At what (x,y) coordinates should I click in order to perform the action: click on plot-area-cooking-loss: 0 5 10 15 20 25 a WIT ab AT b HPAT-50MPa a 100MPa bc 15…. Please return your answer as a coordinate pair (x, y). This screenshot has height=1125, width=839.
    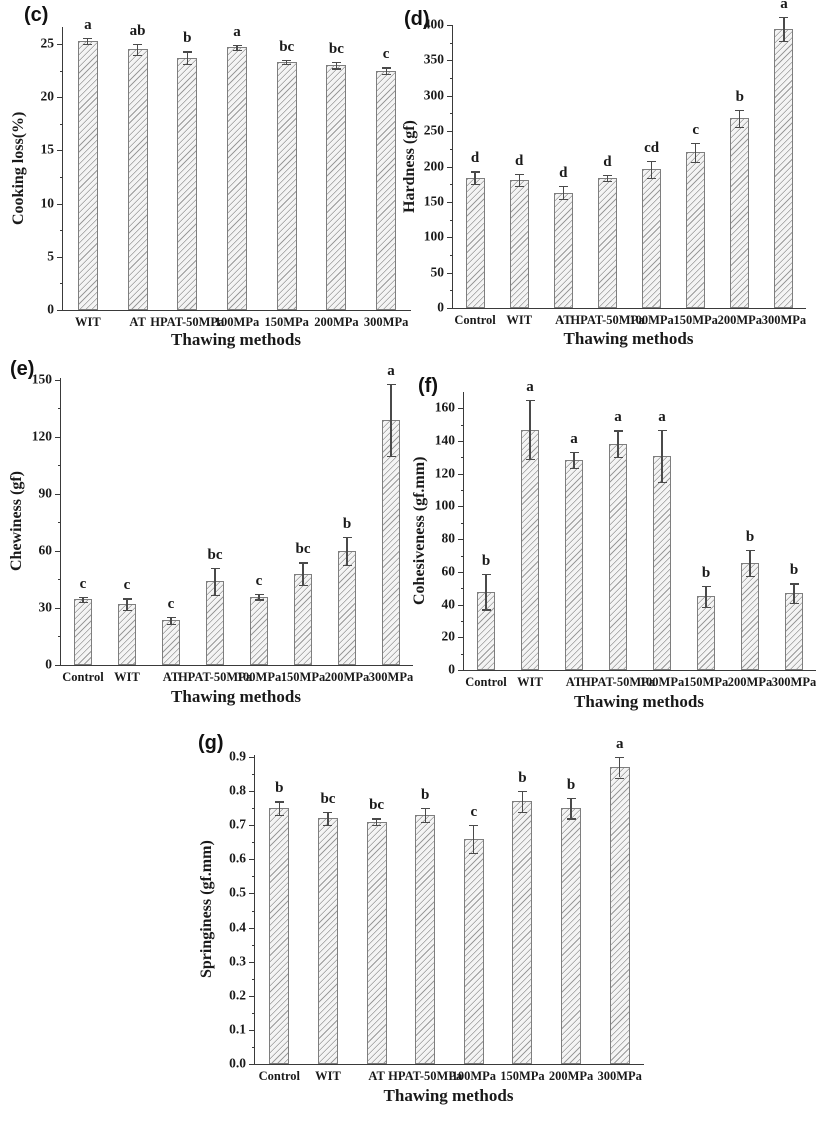
    Looking at the image, I should click on (226, 173).